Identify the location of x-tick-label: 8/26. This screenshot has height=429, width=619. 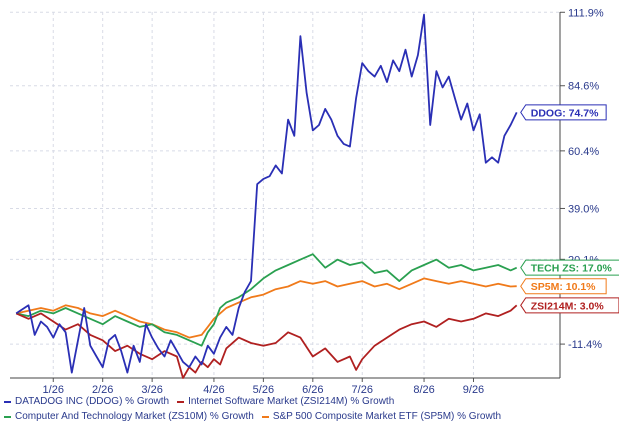
(423, 390).